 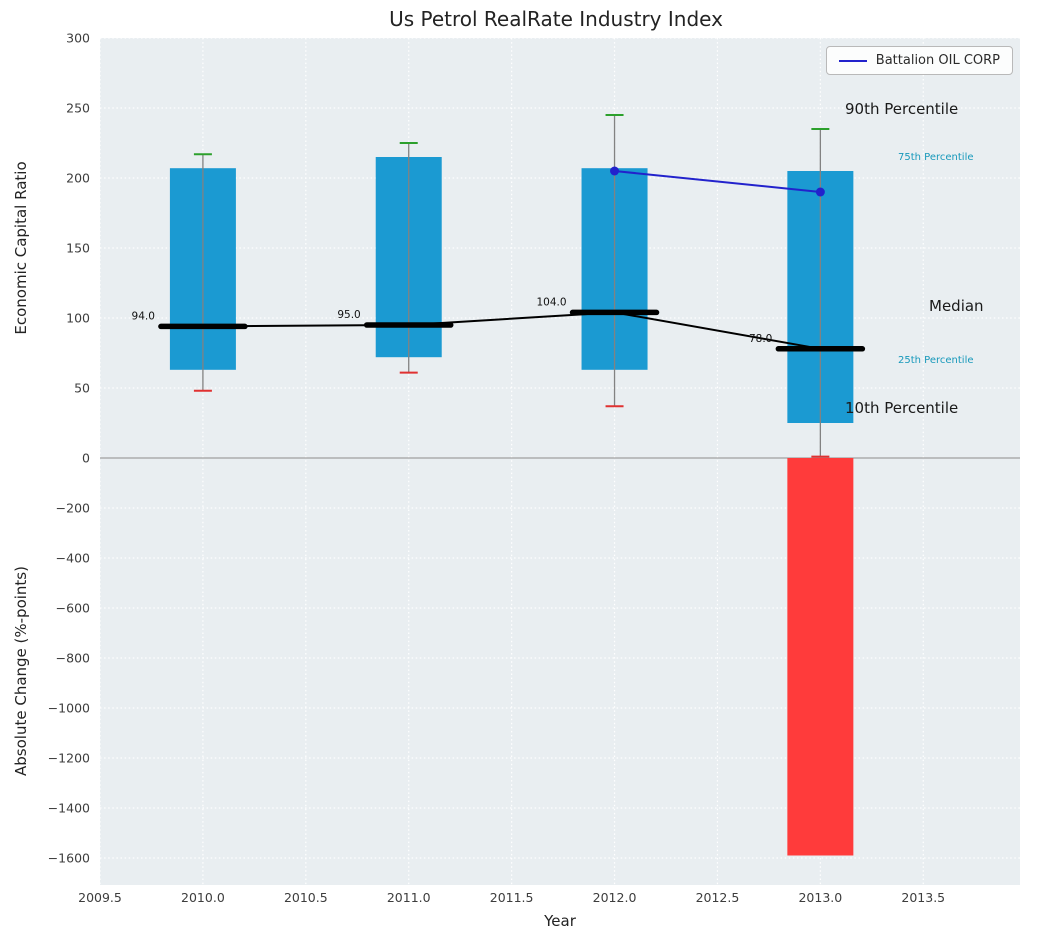 What do you see at coordinates (902, 109) in the screenshot?
I see `annotation-90th-percentile: 90th Percentile` at bounding box center [902, 109].